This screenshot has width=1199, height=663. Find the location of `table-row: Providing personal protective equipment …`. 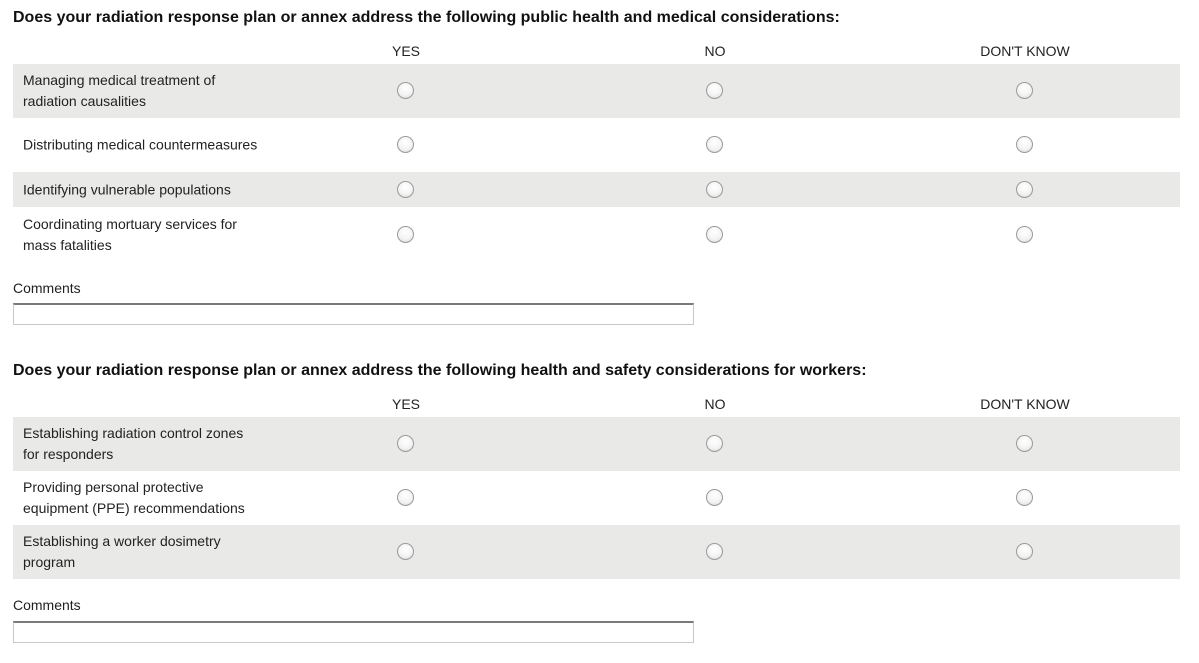

table-row: Providing personal protective equipment … is located at coordinates (596, 498).